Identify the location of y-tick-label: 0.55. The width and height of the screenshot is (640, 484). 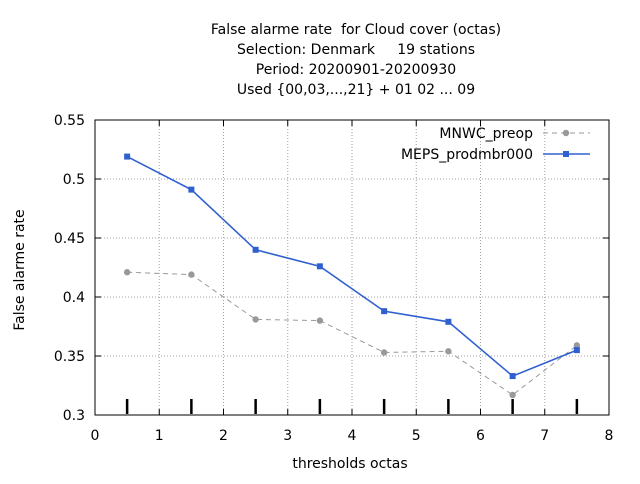
(69, 121).